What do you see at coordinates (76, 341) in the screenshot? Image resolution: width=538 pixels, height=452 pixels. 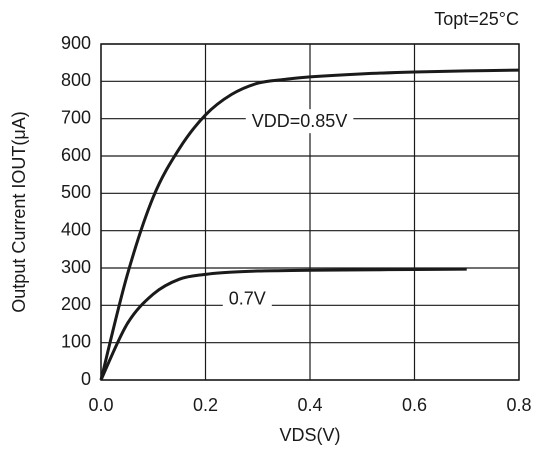 I see `y-tick-label: 100` at bounding box center [76, 341].